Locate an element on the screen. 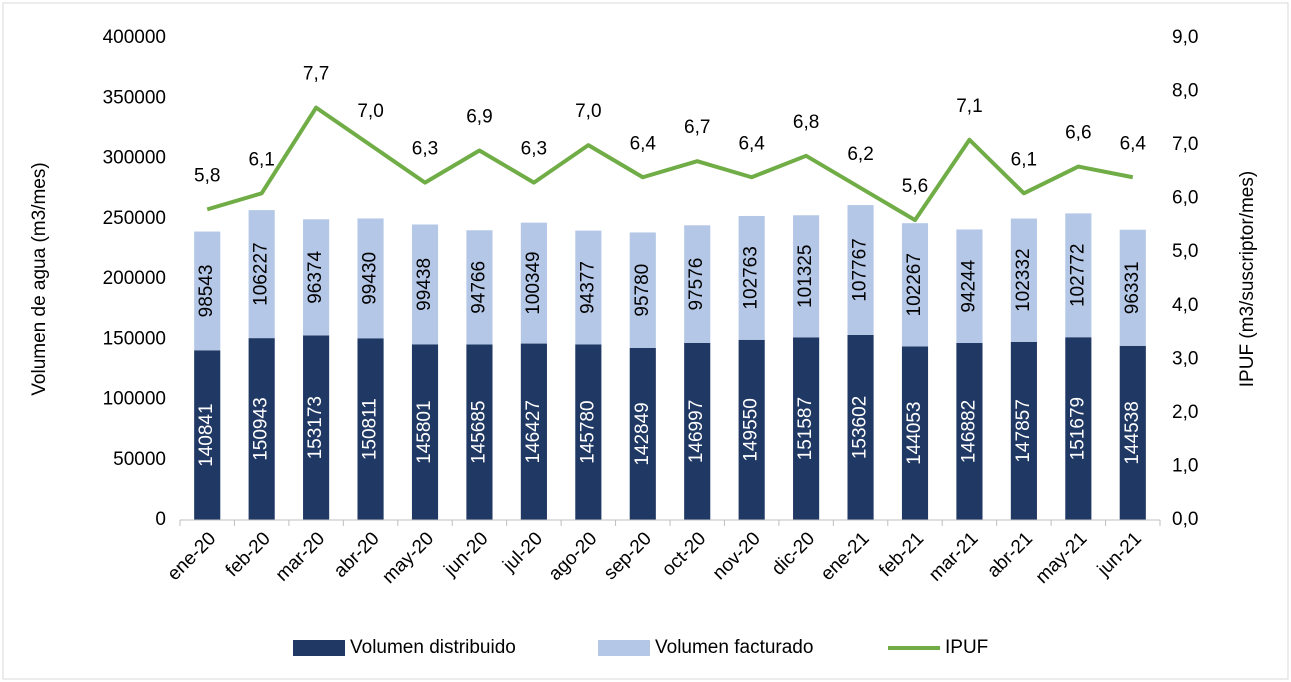 This screenshot has width=1291, height=682. y-tick-label: 400000 is located at coordinates (134, 37).